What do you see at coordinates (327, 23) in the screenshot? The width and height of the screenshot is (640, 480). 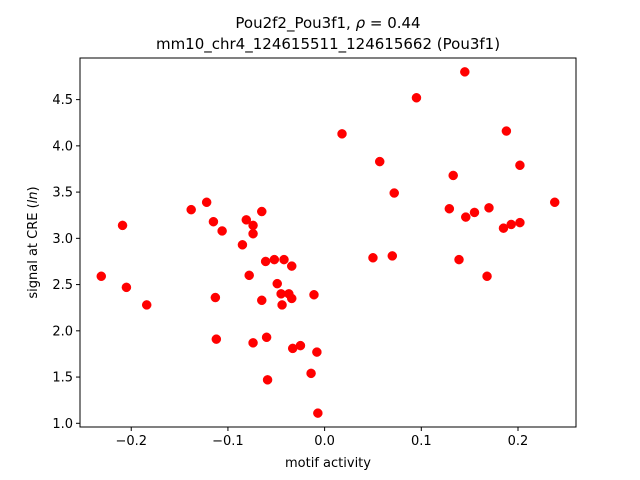 I see `chart-title-line1: Pou2f2_Pou3f1, ρ = 0.44` at bounding box center [327, 23].